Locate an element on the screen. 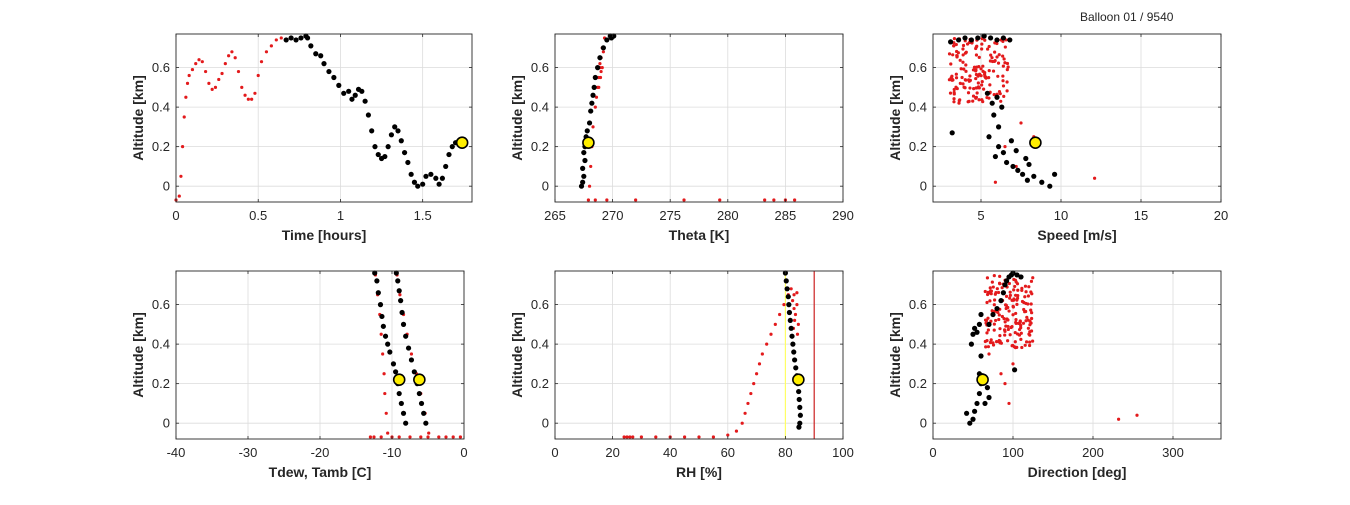  y-tick-label: 0.2 is located at coordinates (918, 383).